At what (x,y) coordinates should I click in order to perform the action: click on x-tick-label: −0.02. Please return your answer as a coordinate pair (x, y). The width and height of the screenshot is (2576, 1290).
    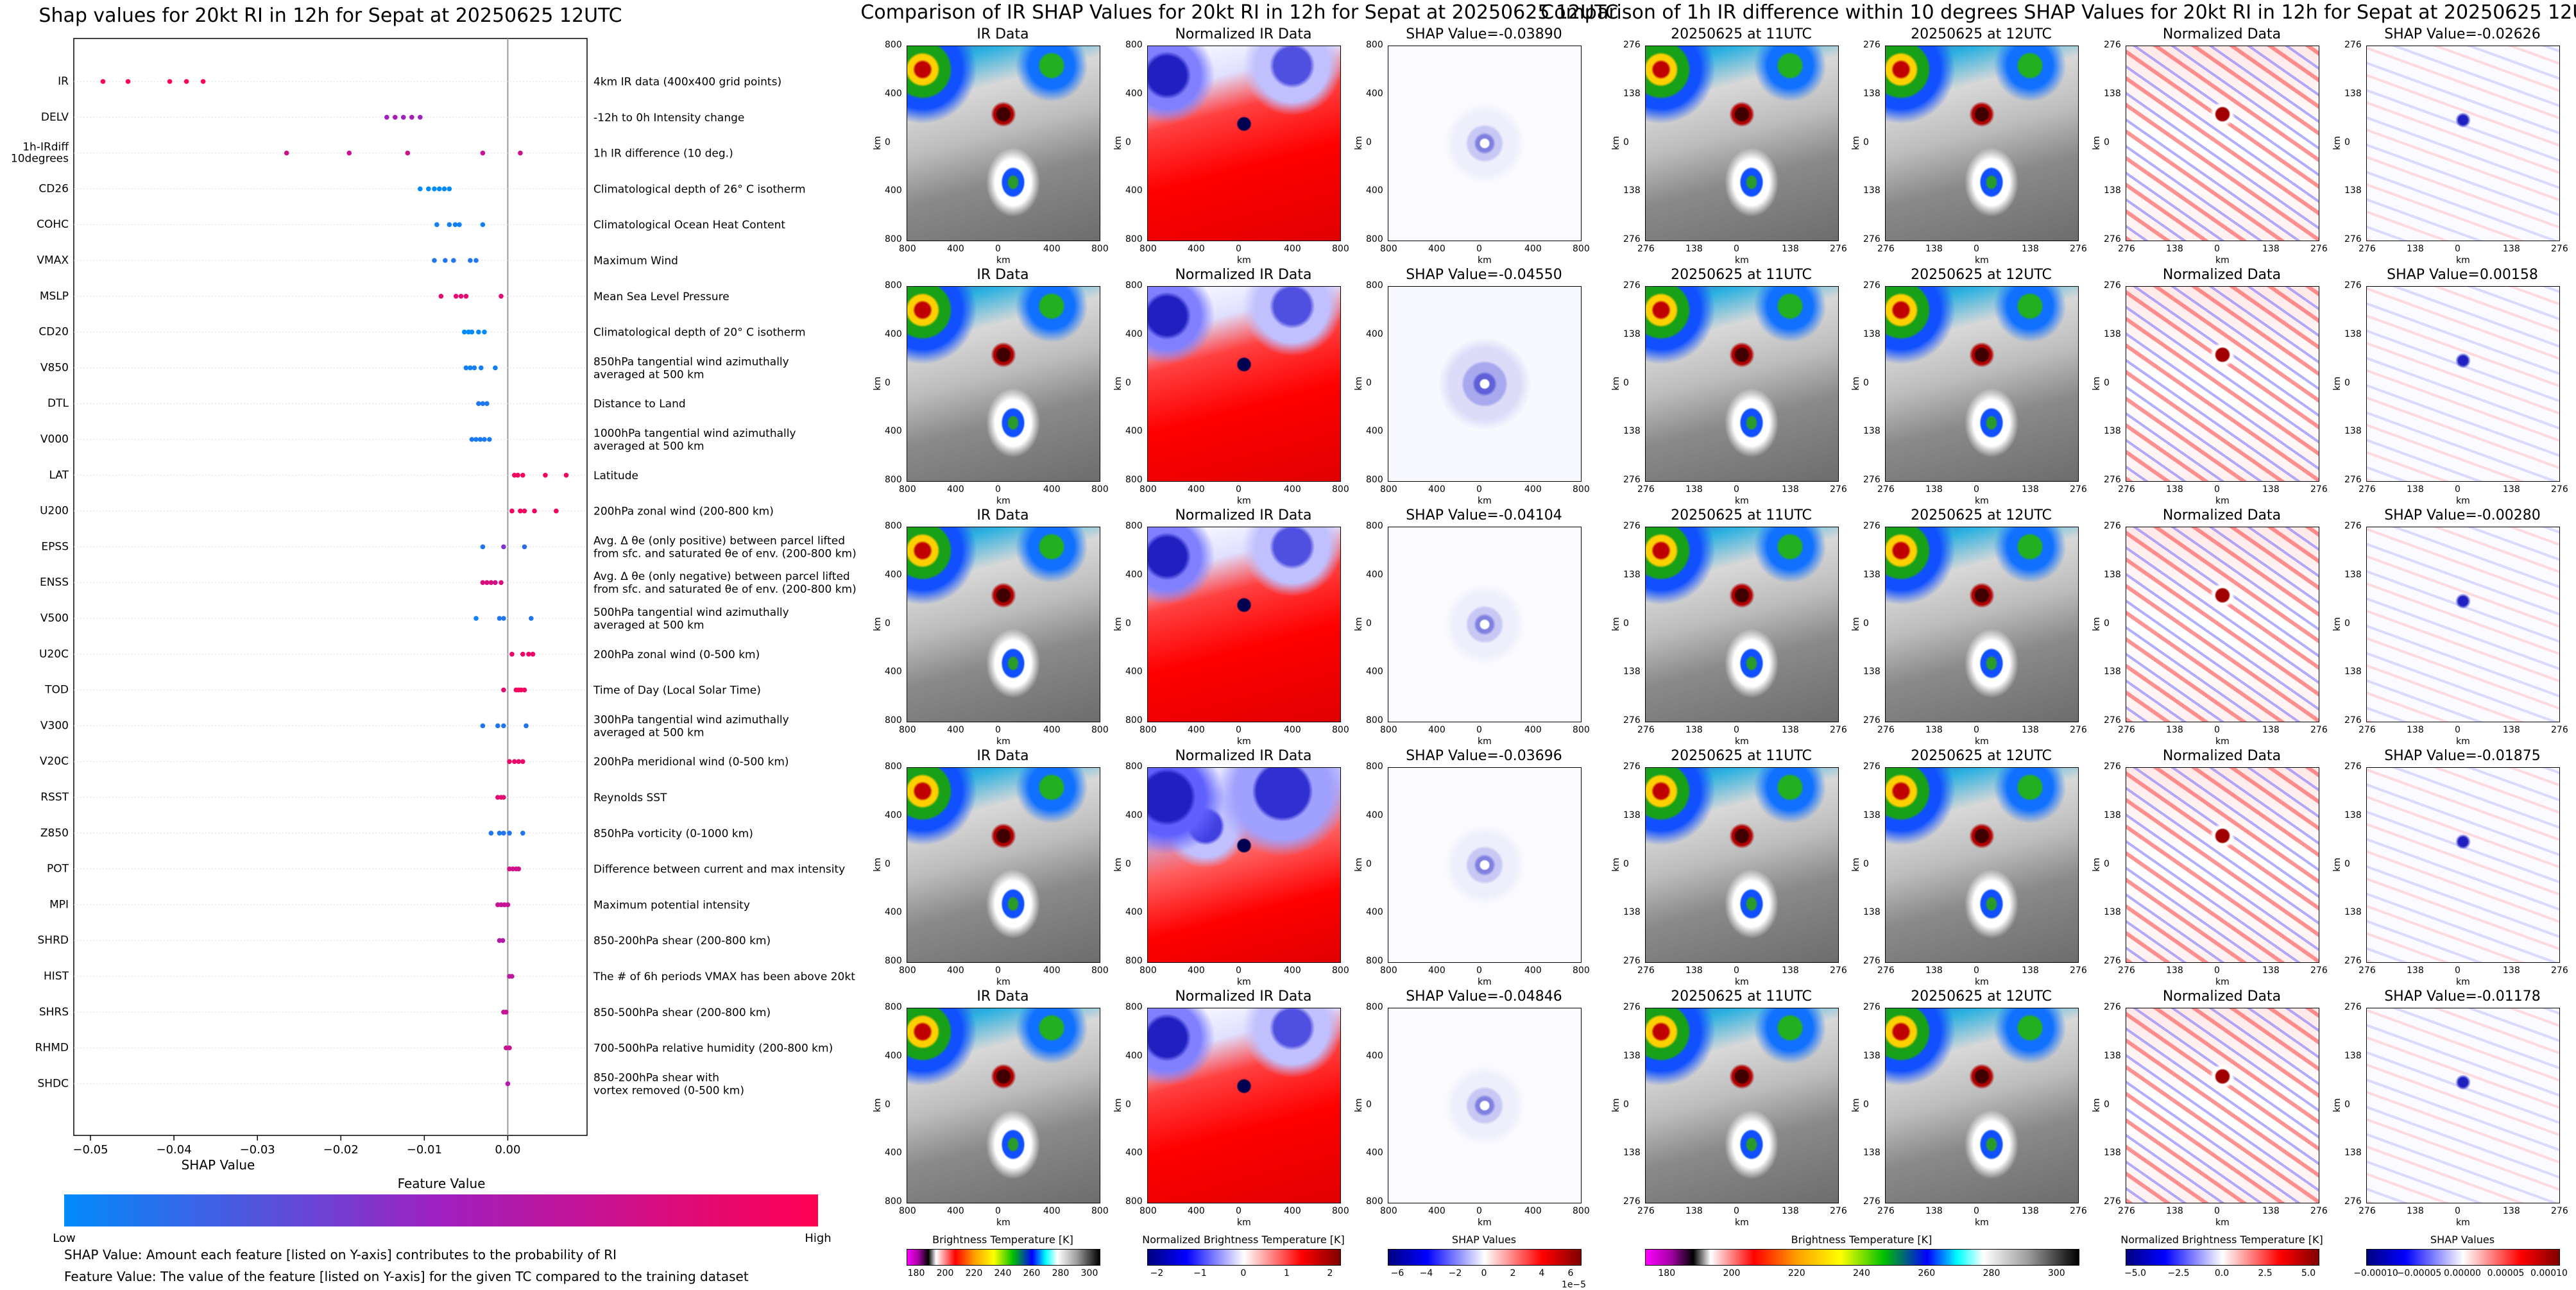
    Looking at the image, I should click on (341, 1150).